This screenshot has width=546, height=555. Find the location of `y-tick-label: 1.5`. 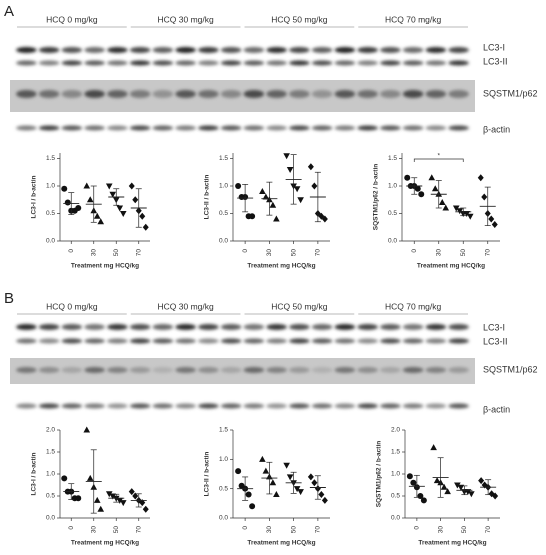

y-tick-label: 1.5 is located at coordinates (50, 158).